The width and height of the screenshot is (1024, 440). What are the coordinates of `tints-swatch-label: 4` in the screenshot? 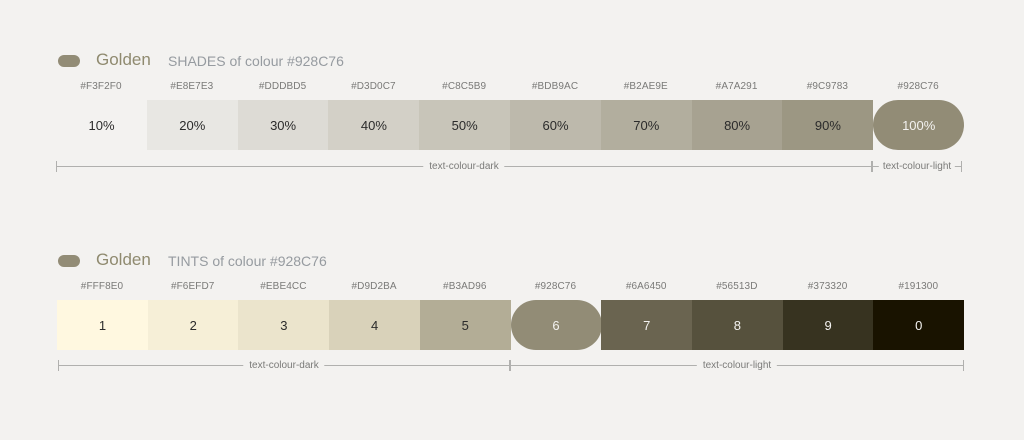 It's located at (374, 325).